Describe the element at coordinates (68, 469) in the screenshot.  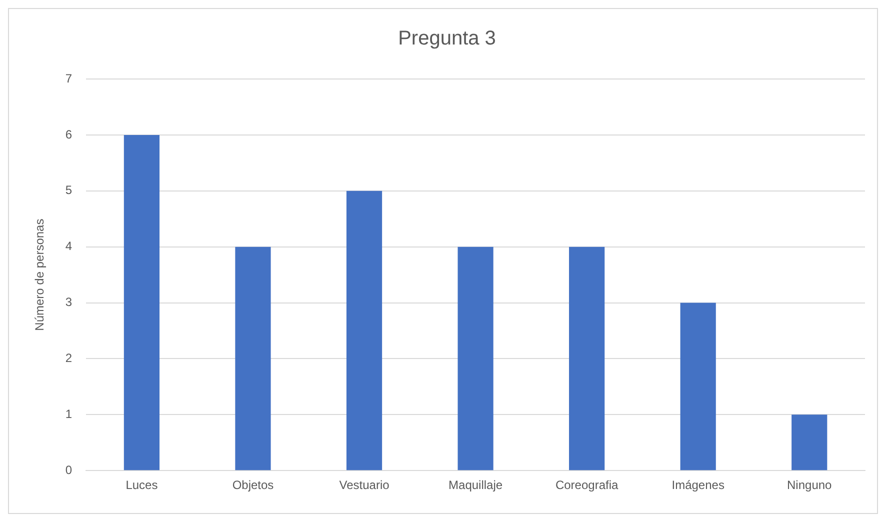
I see `y-tick-label: 0` at that location.